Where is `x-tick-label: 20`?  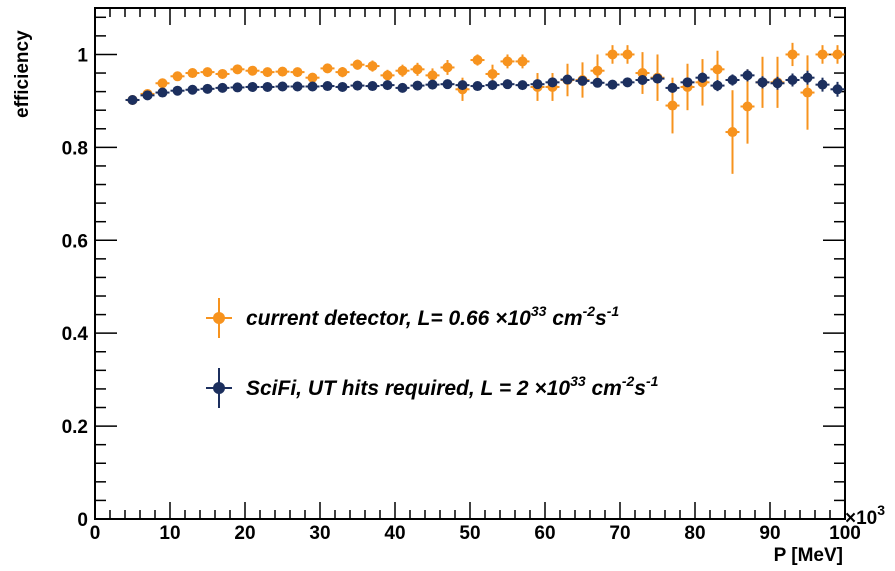
x-tick-label: 20 is located at coordinates (244, 533).